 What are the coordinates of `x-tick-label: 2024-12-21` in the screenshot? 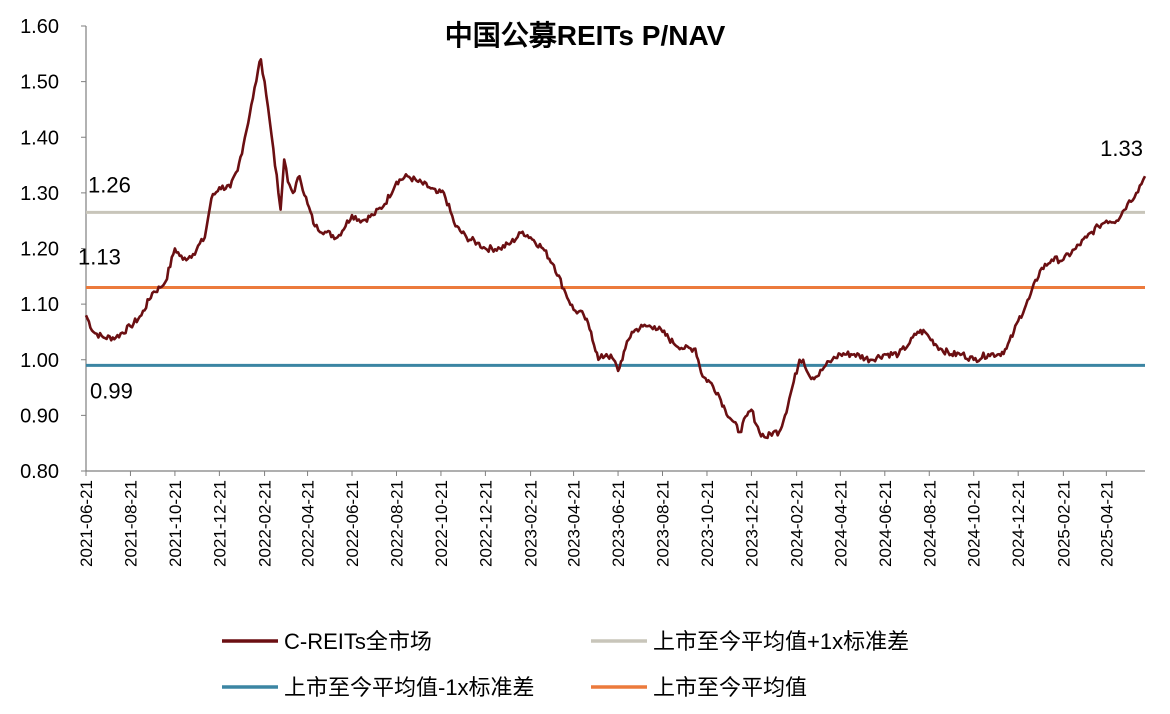 It's located at (1018, 523).